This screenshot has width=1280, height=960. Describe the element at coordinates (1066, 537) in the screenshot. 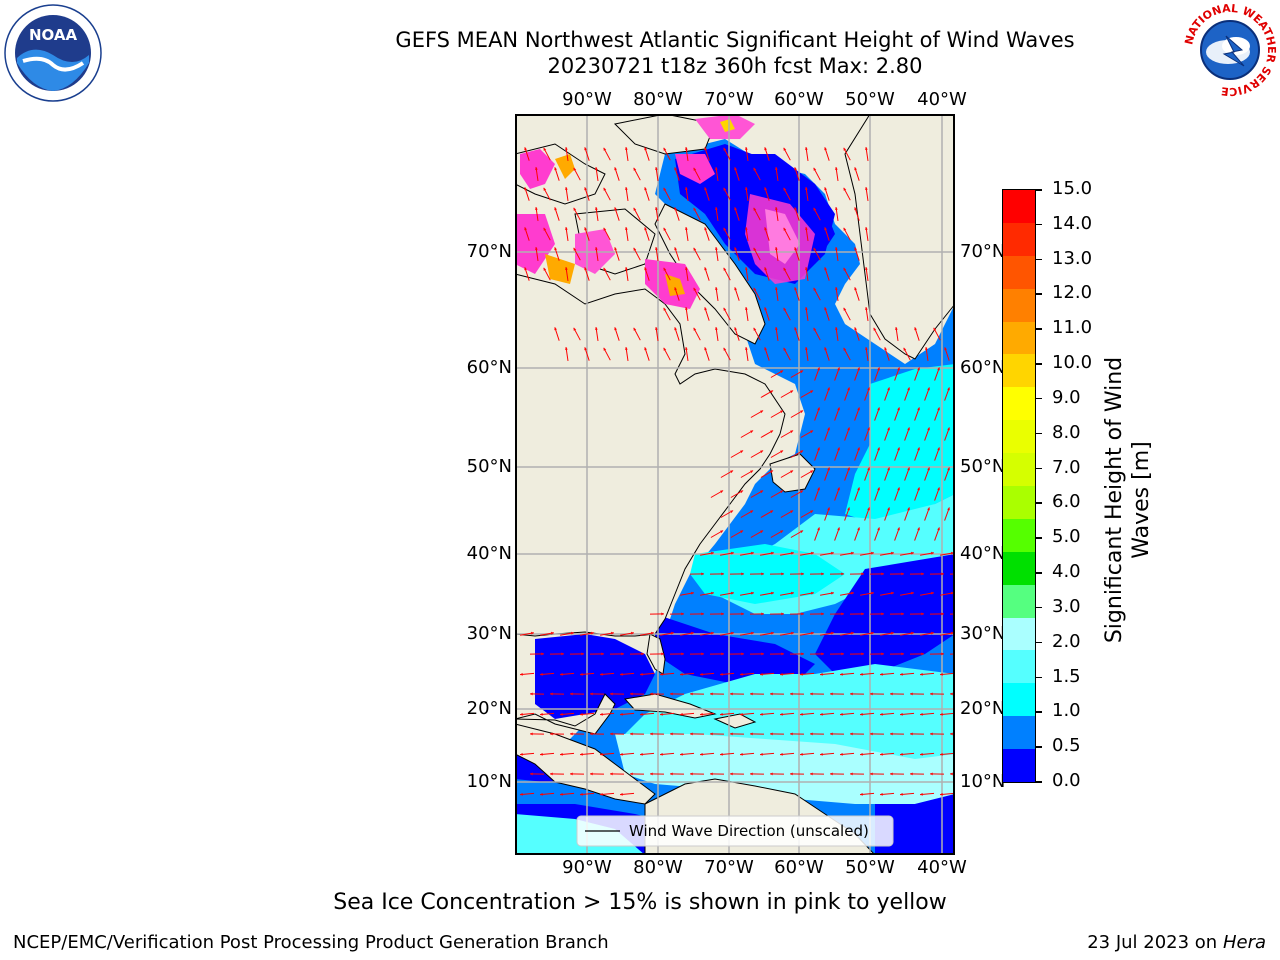

I see `colorbar-tick-label: 5.0` at that location.